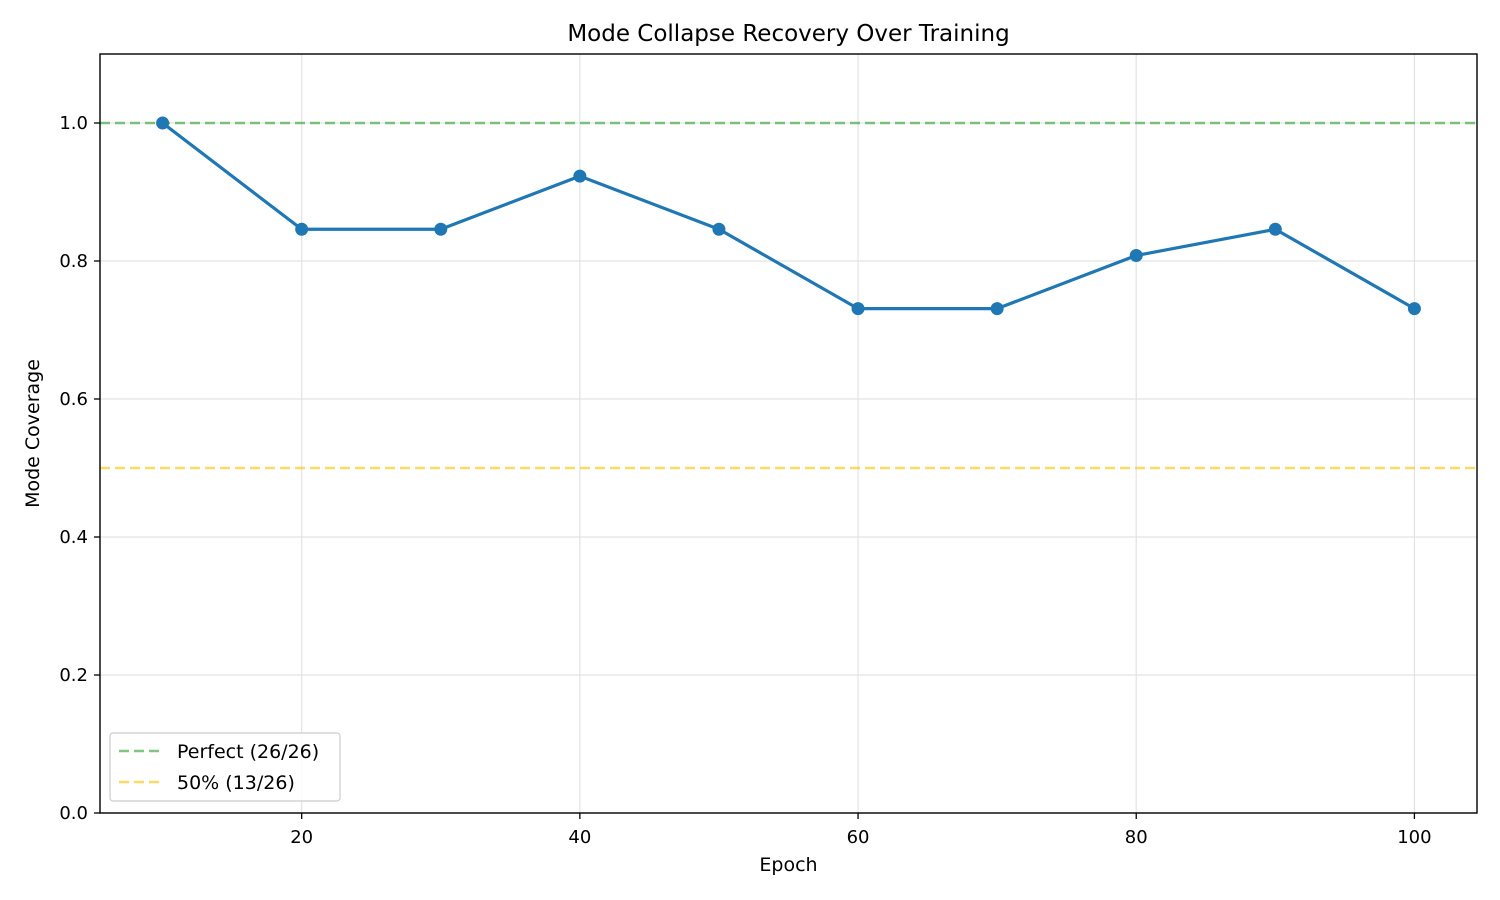 The image size is (1500, 900). What do you see at coordinates (73, 123) in the screenshot?
I see `y-tick-label: 1.0` at bounding box center [73, 123].